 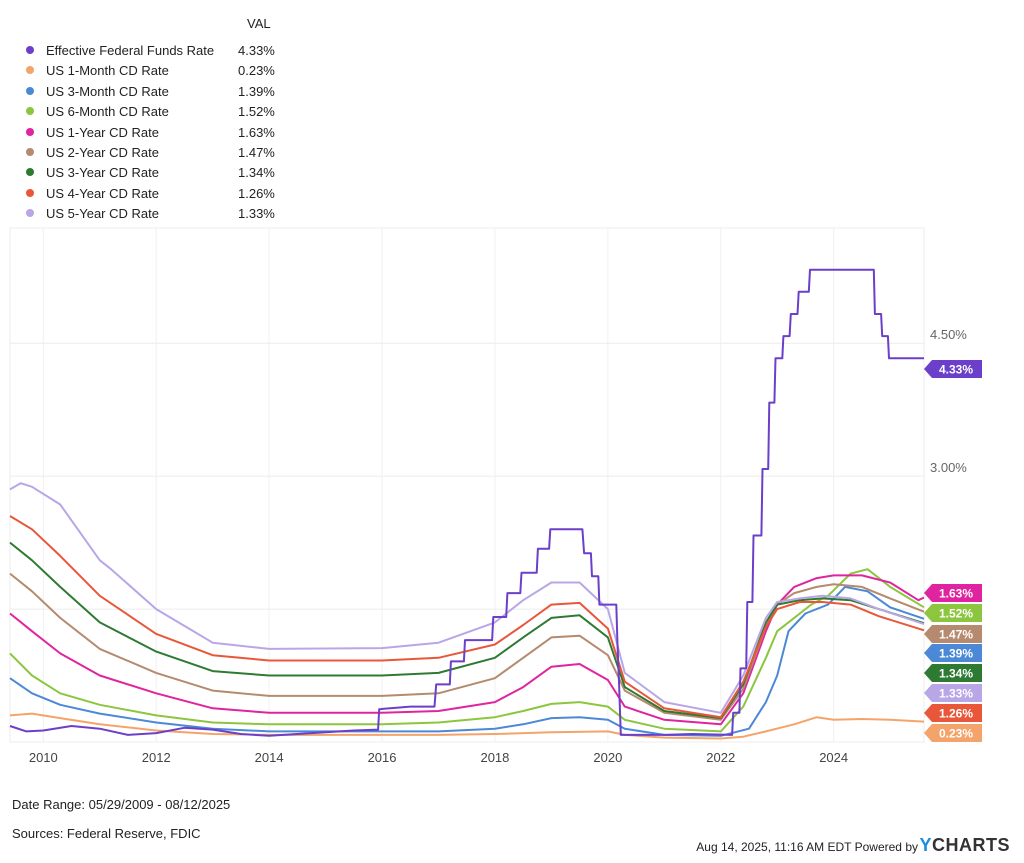 I want to click on legend-item-us-6-month-cd-rate: US 6-Month CD Rate 1.52%, so click(x=155, y=111).